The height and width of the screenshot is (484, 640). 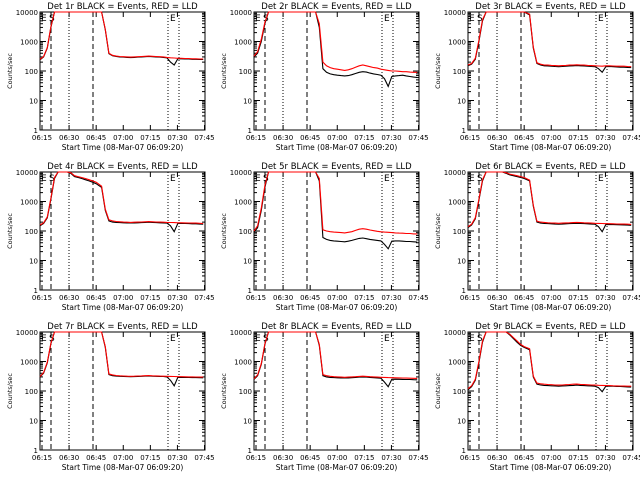 What do you see at coordinates (336, 7) in the screenshot?
I see `panel-title: Det 2r BLACK = Events, RED = LLD` at bounding box center [336, 7].